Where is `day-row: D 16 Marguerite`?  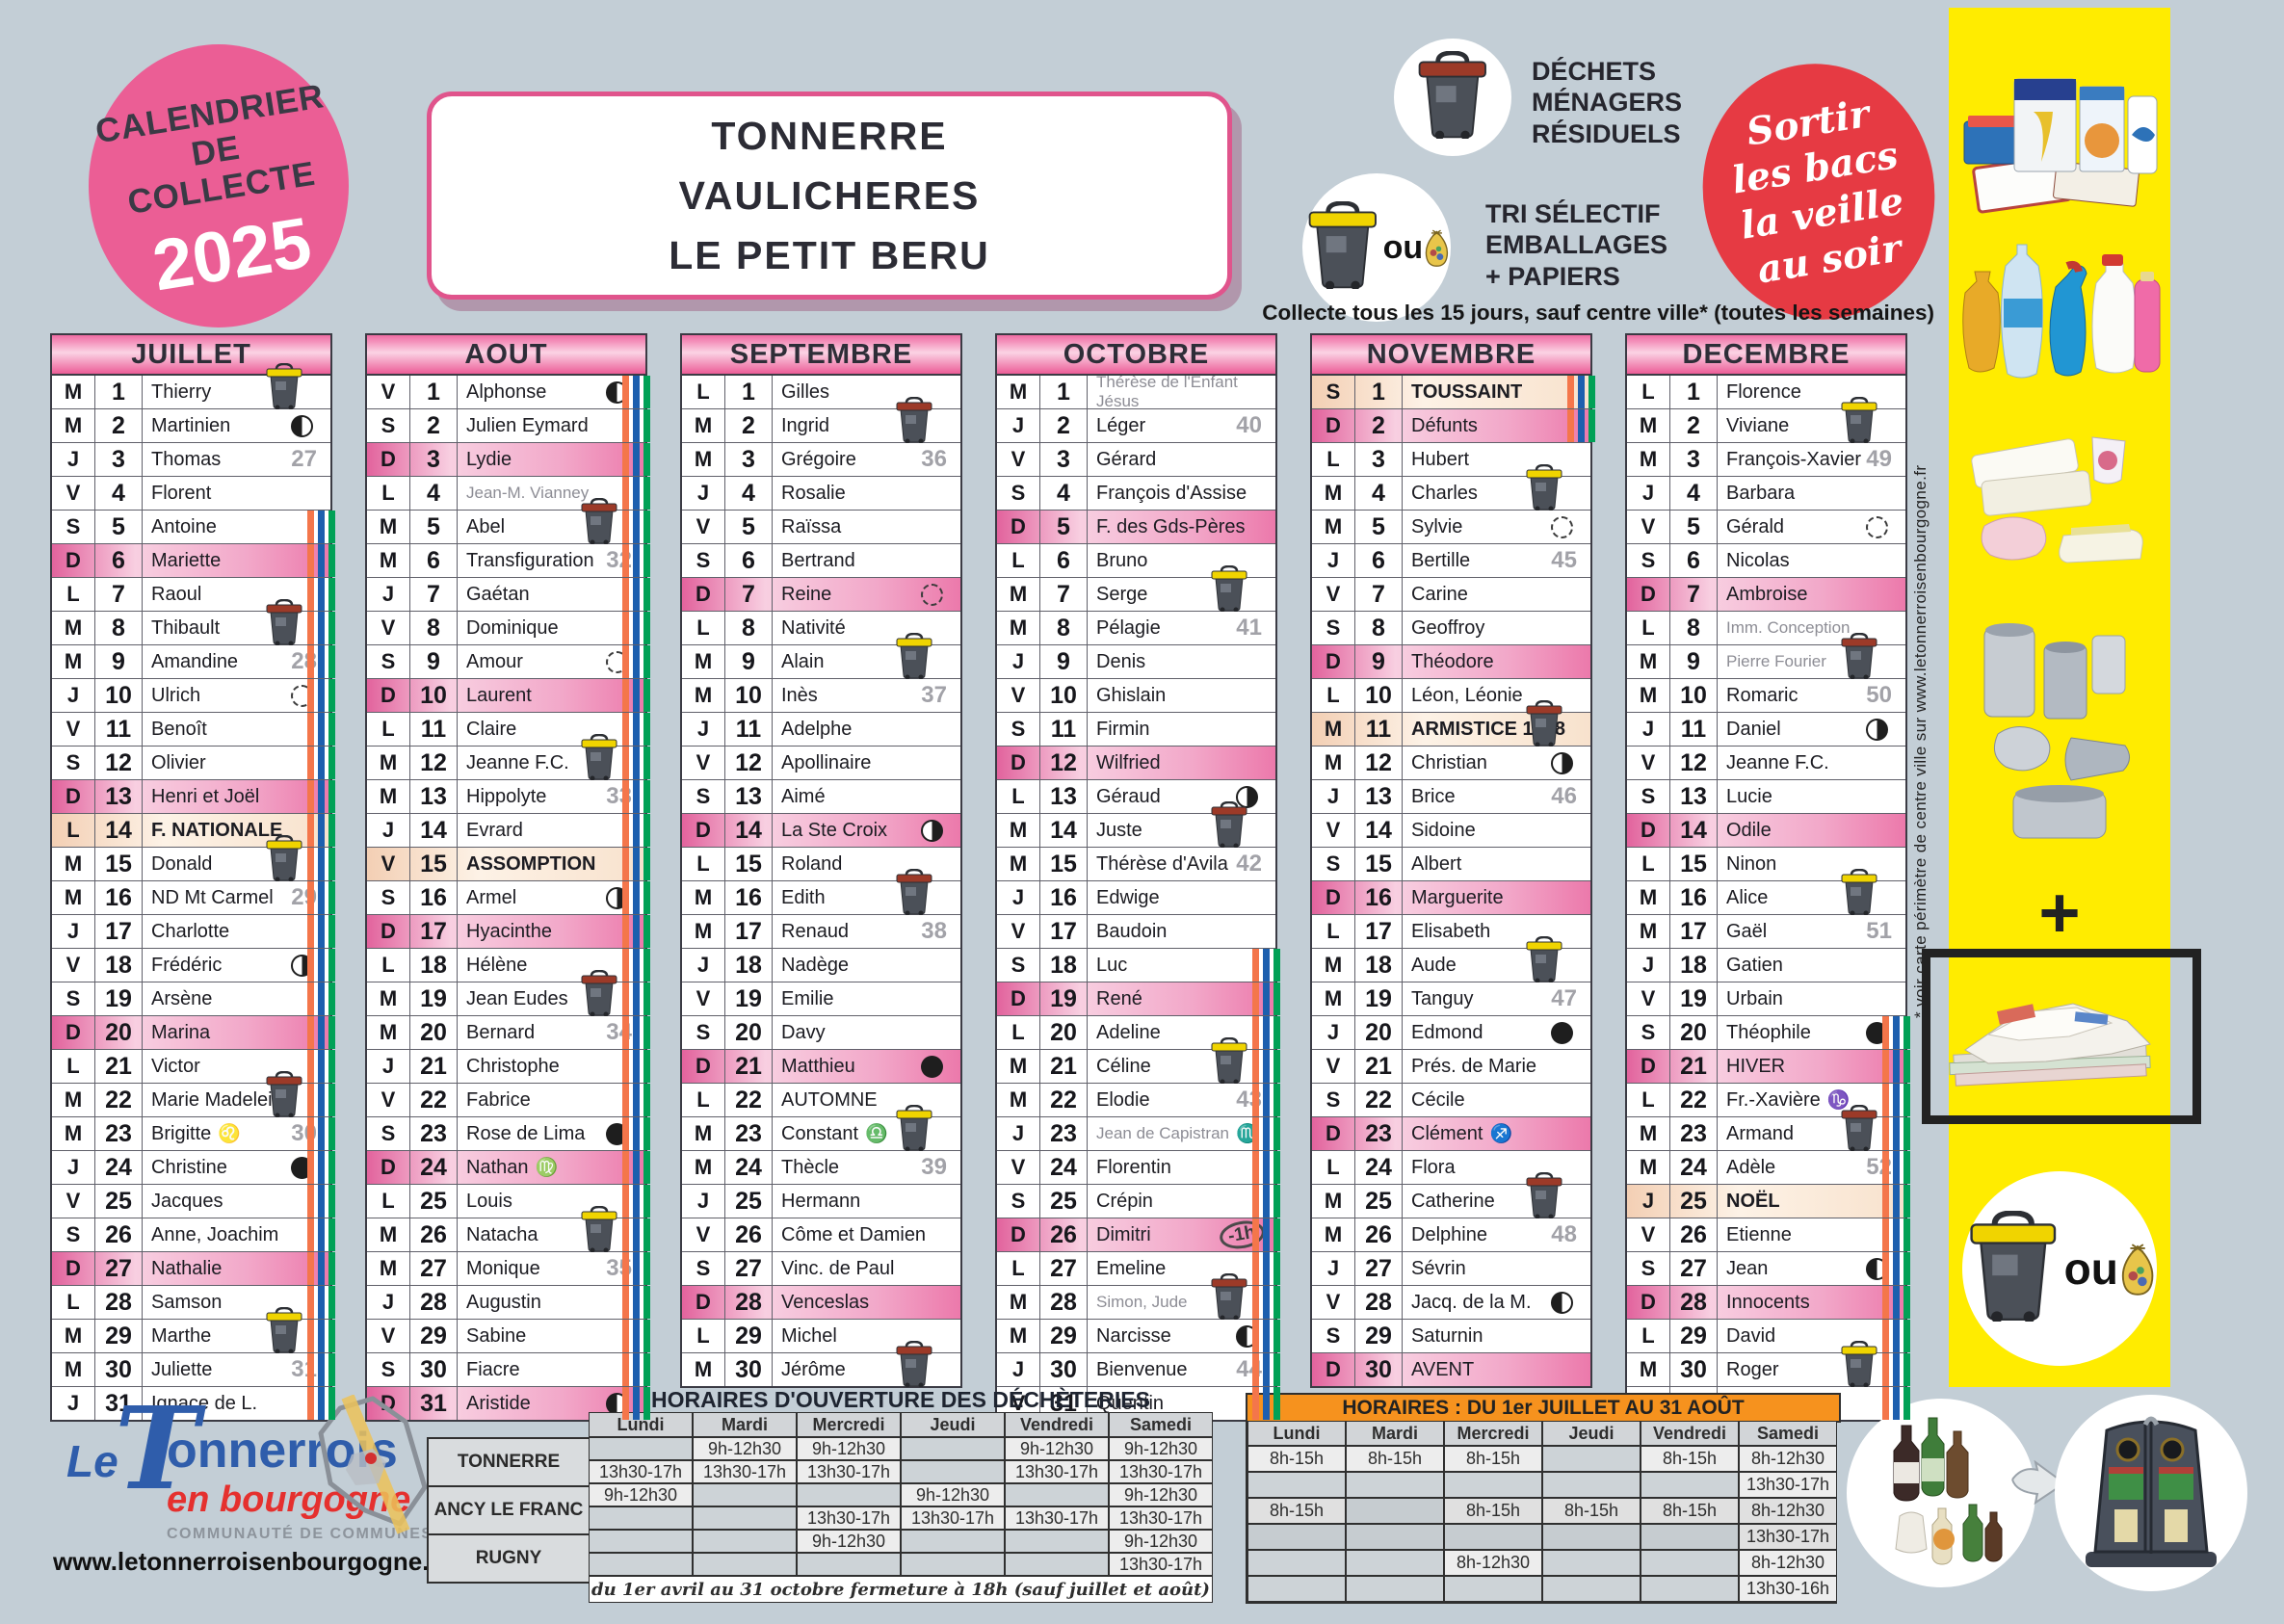
day-row: D 16 Marguerite is located at coordinates (1451, 897).